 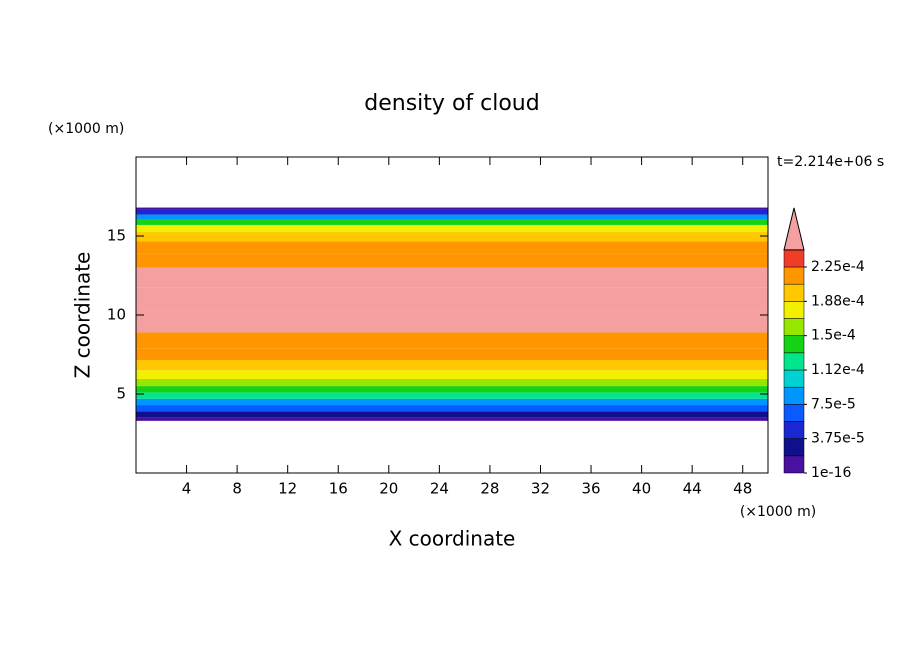 I want to click on y-tick-label: 10, so click(x=116, y=315).